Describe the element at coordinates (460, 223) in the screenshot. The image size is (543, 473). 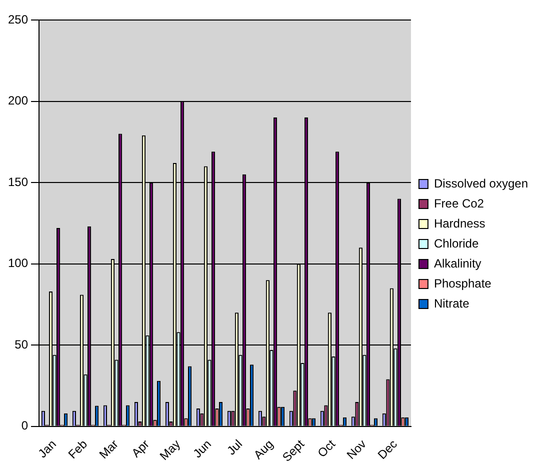
I see `legend-label: Hardness` at that location.